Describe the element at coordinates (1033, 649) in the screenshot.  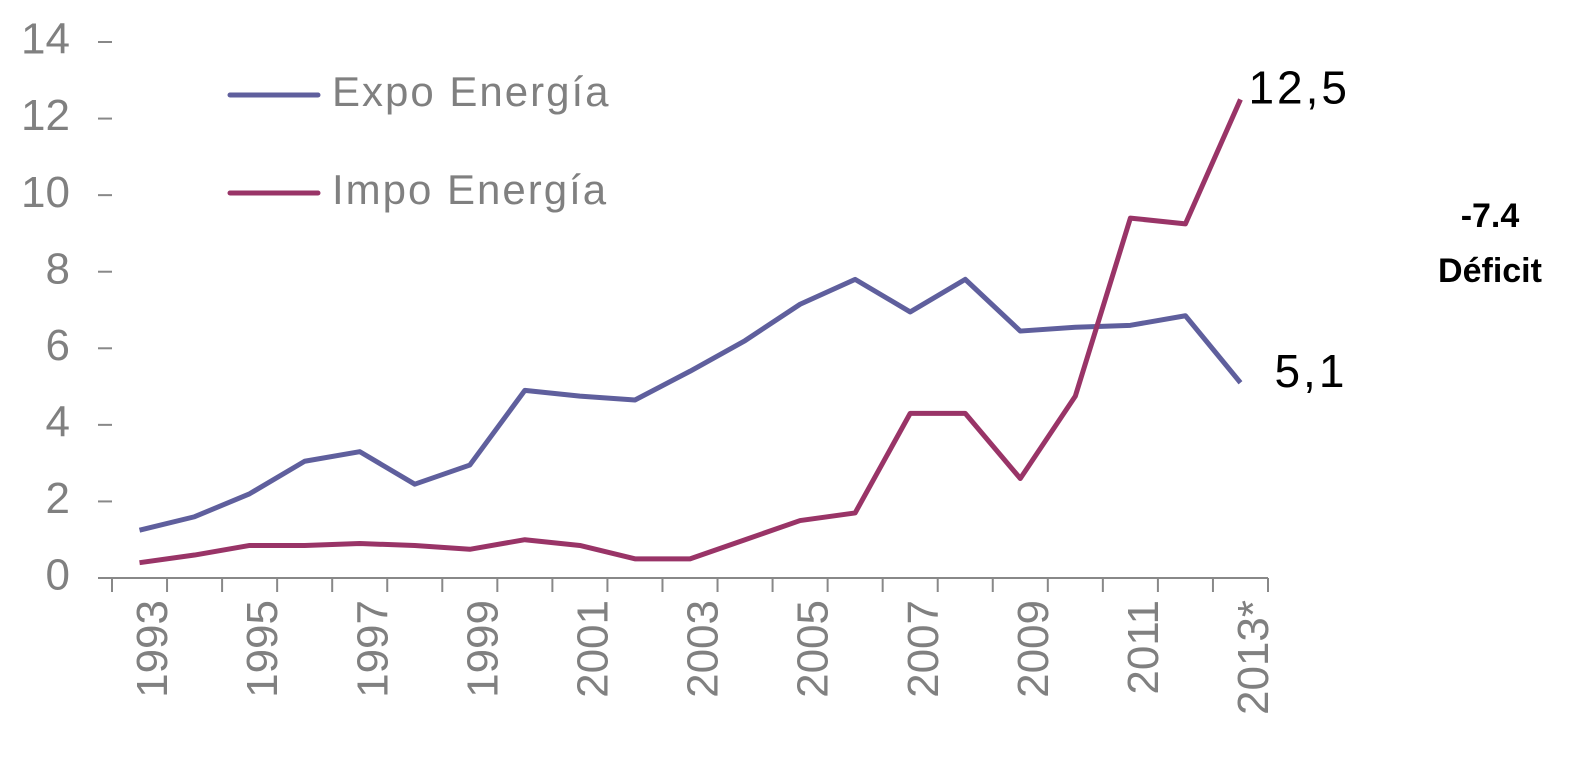
I see `x-tick-label: 2009` at that location.